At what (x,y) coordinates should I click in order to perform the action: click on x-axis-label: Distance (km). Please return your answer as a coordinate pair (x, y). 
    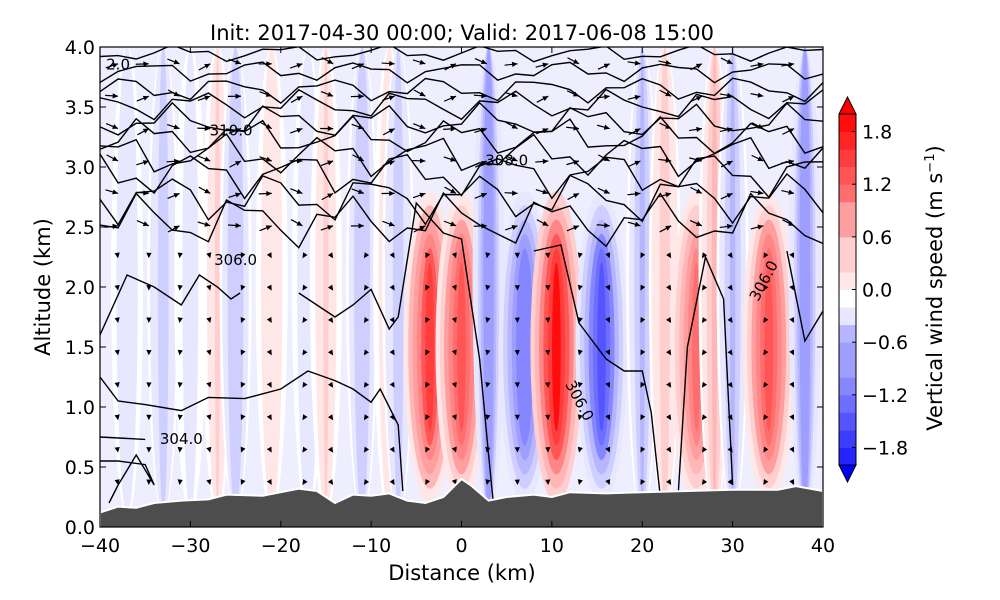
    Looking at the image, I should click on (462, 573).